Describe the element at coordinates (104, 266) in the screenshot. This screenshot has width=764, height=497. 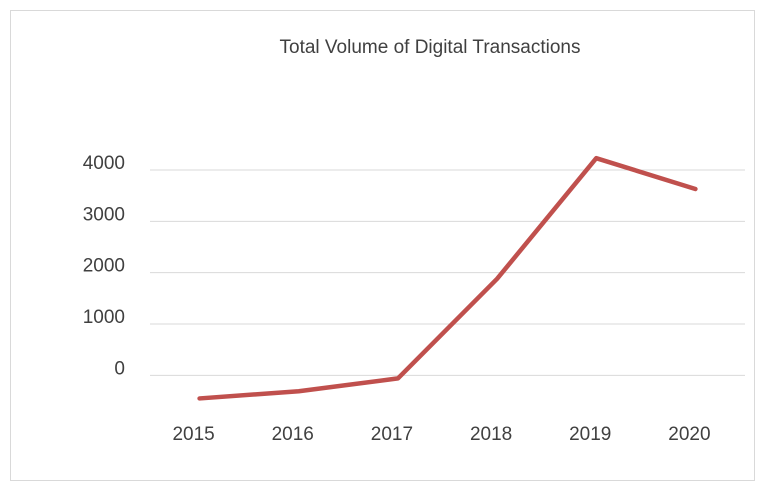
I see `y-tick-label: 2000` at that location.